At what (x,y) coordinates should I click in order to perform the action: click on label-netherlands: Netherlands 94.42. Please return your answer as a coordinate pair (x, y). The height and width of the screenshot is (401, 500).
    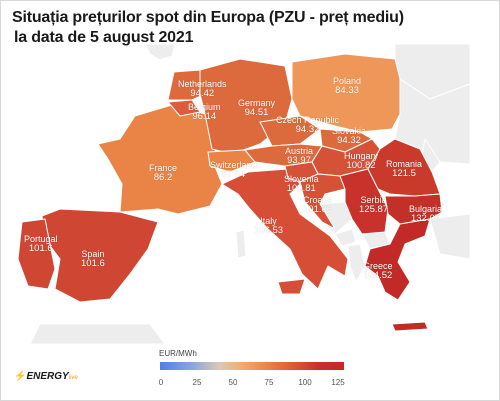
    Looking at the image, I should click on (202, 89).